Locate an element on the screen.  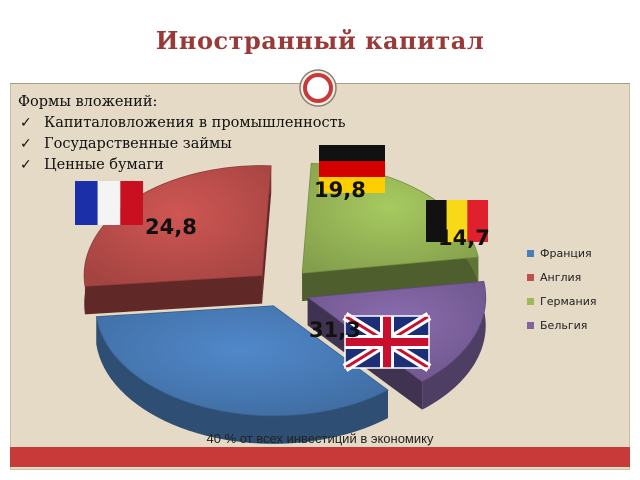
chart-legend: Франция Англия Германия Бельгия is located at coordinates (561, 289).